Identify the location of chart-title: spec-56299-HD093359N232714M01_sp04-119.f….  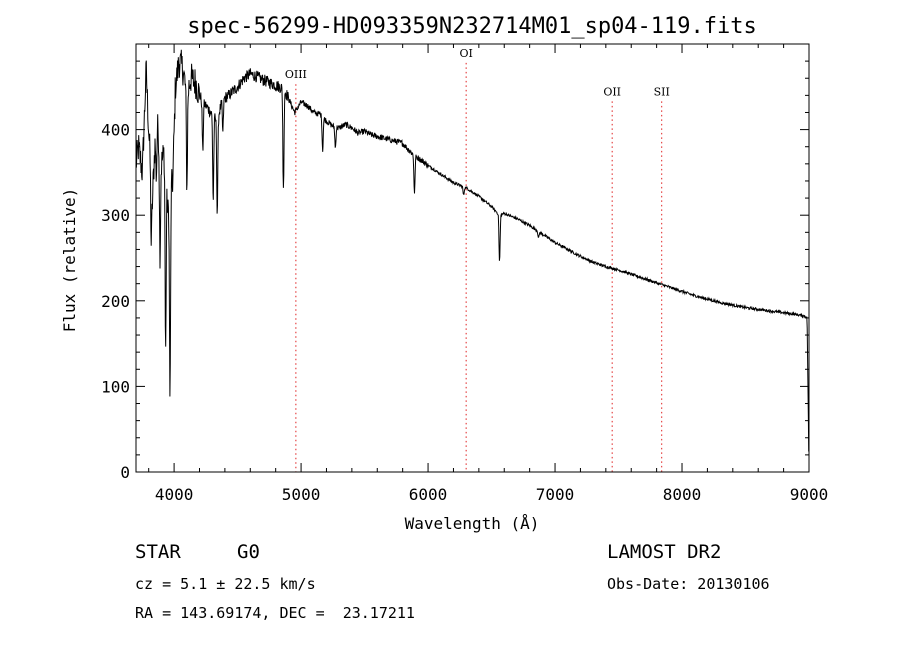
(472, 26).